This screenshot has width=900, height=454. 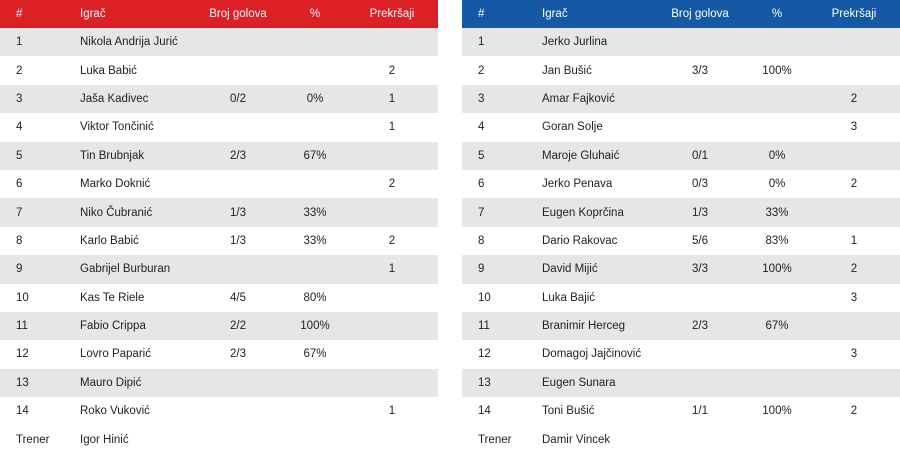 I want to click on player-goals: 5/6, so click(x=700, y=240).